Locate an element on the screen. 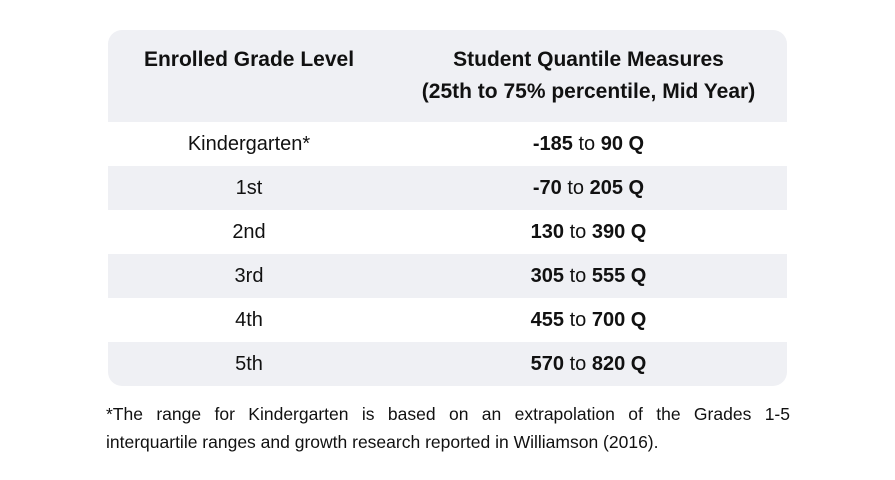 Image resolution: width=895 pixels, height=480 pixels. table-row-3rd: 3rd 305 to 555 Q is located at coordinates (447, 276).